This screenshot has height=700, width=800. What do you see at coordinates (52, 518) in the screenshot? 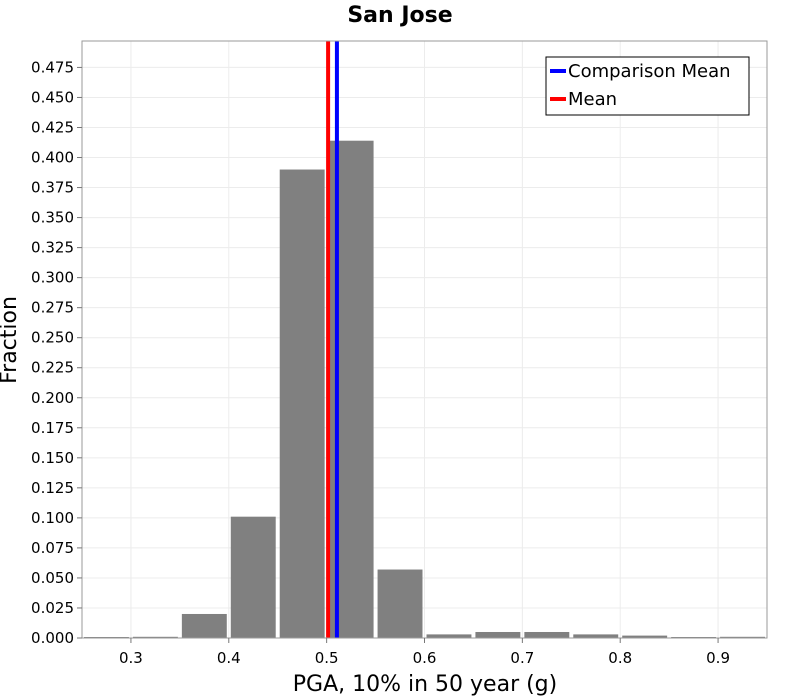
I see `y-tick-label: 0.100` at bounding box center [52, 518].